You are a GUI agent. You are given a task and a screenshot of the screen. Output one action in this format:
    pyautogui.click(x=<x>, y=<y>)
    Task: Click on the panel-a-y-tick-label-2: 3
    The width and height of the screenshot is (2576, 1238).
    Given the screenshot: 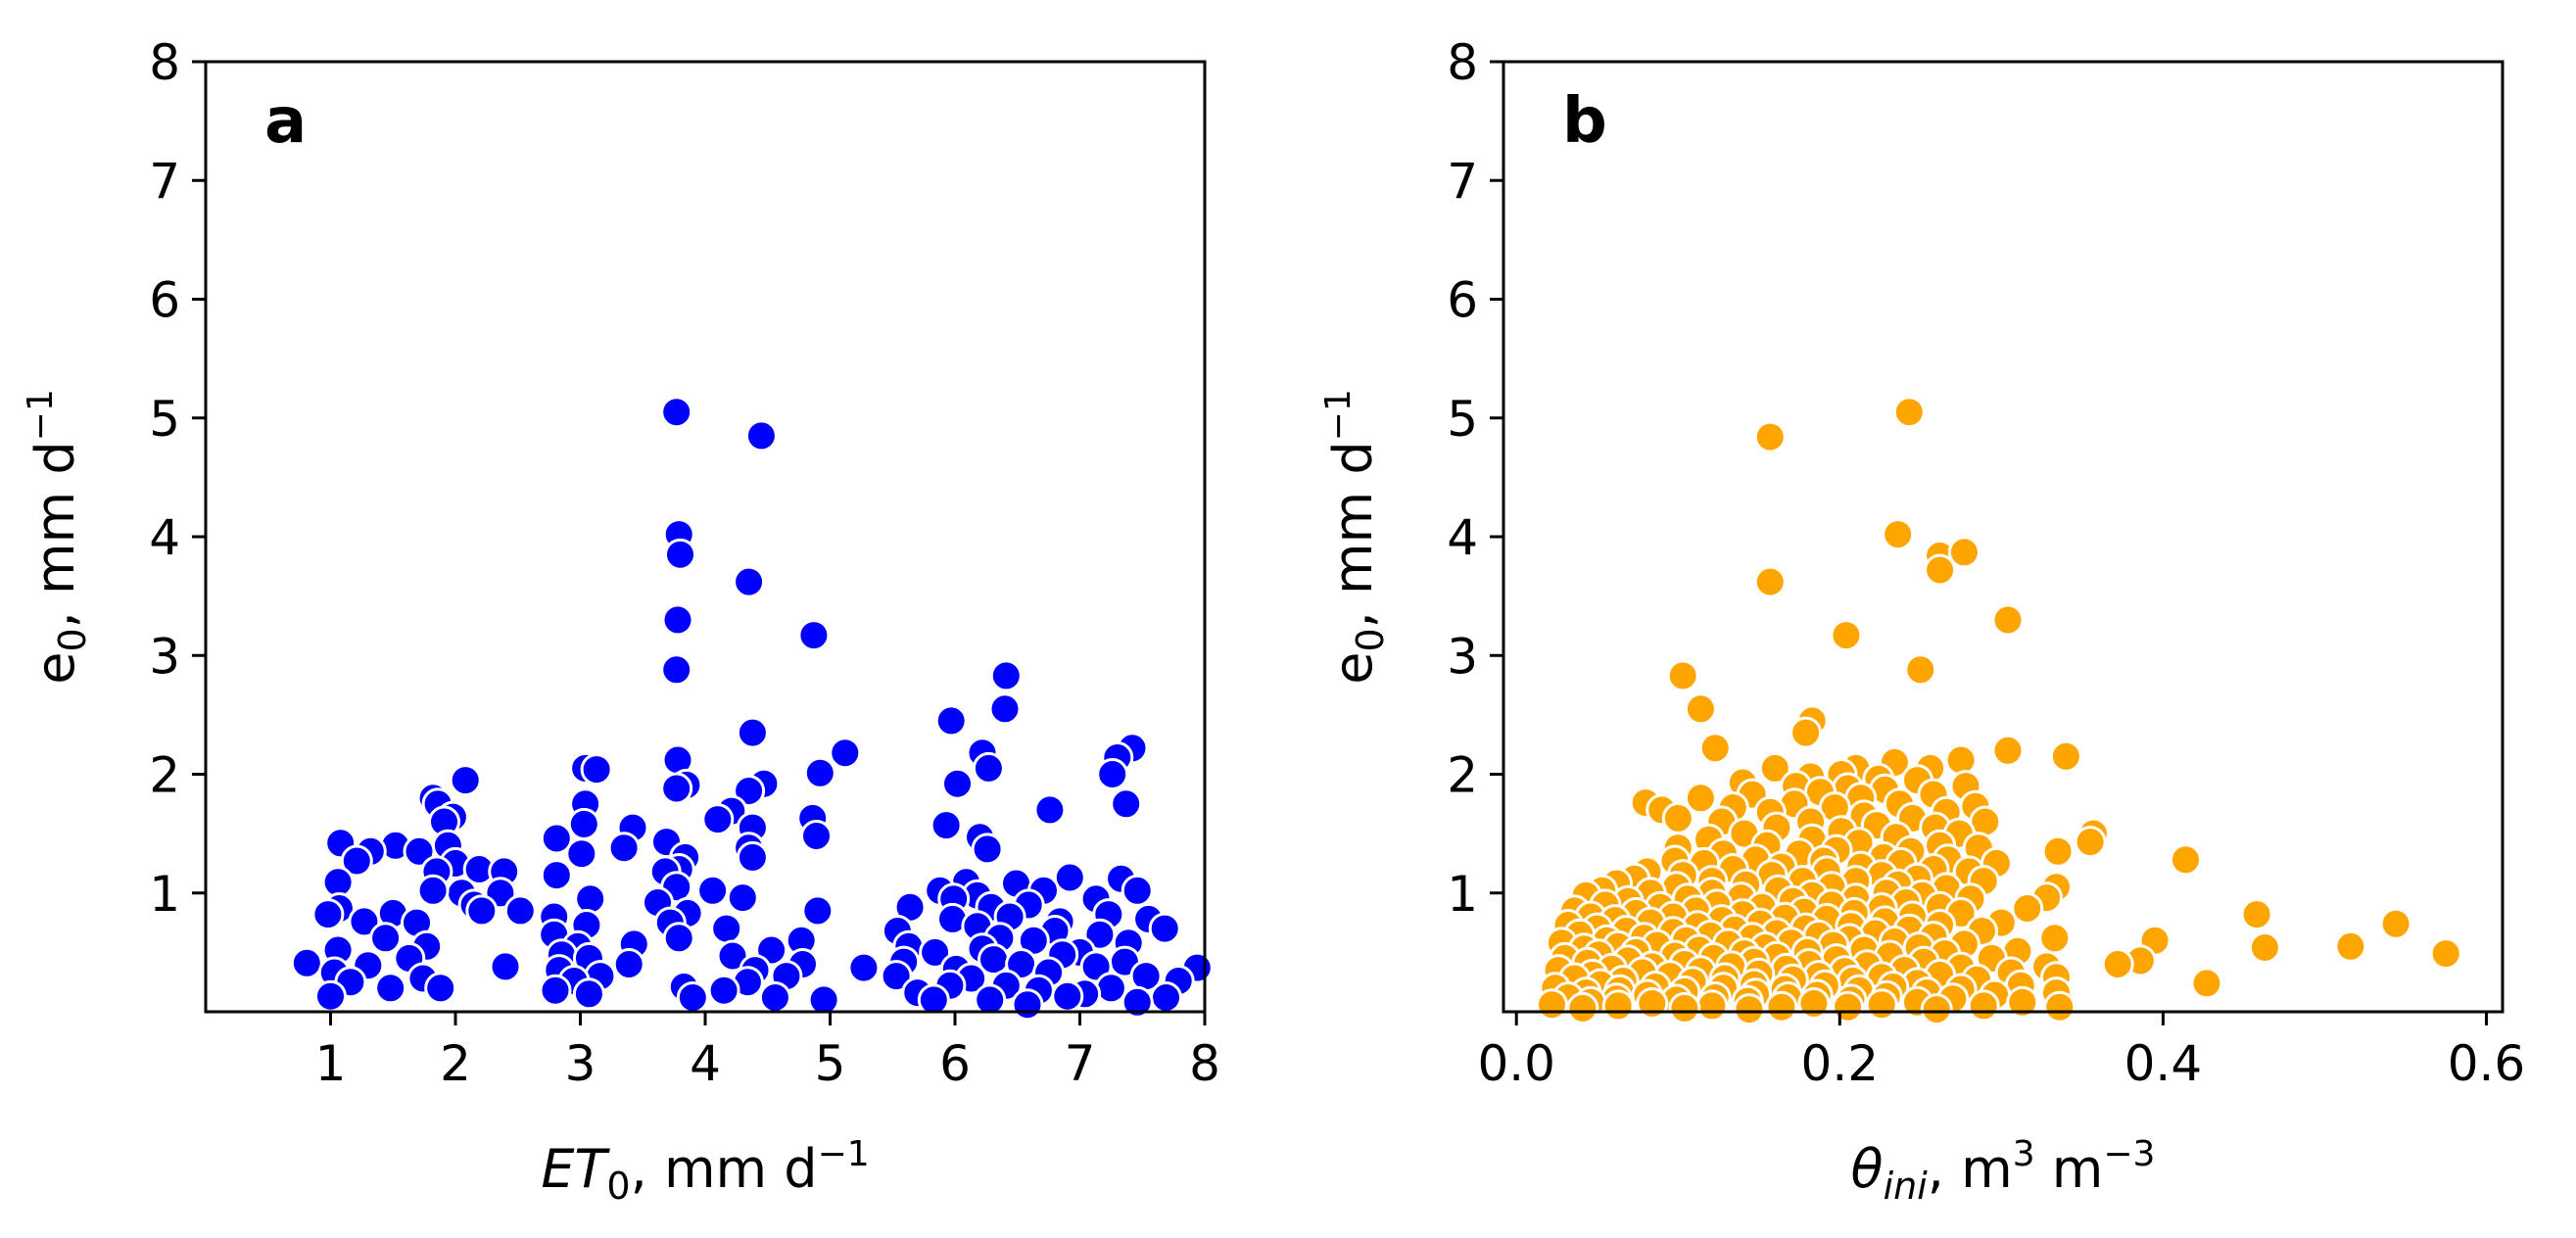 What is the action you would take?
    pyautogui.click(x=164, y=656)
    